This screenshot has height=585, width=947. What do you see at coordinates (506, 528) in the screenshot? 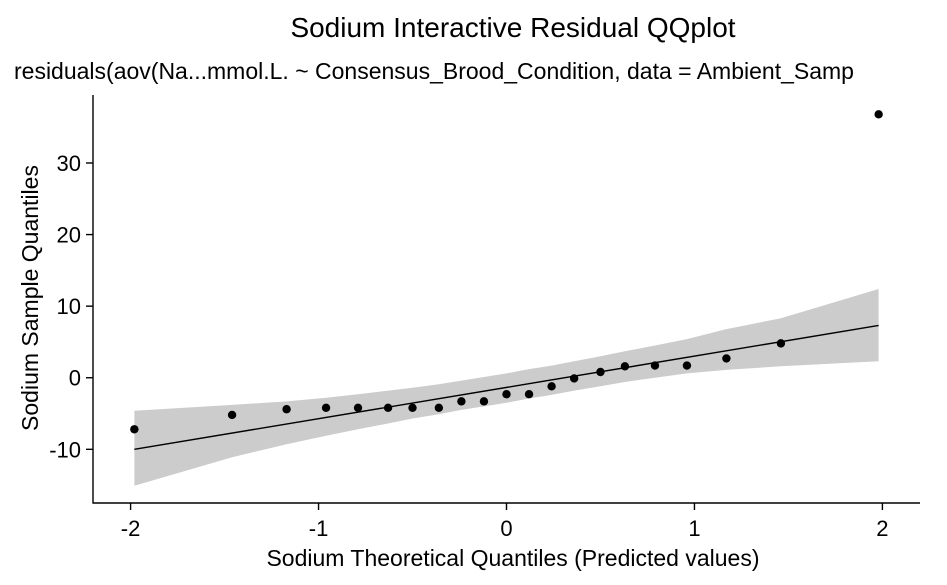
I see `x-tick-label: 0` at bounding box center [506, 528].